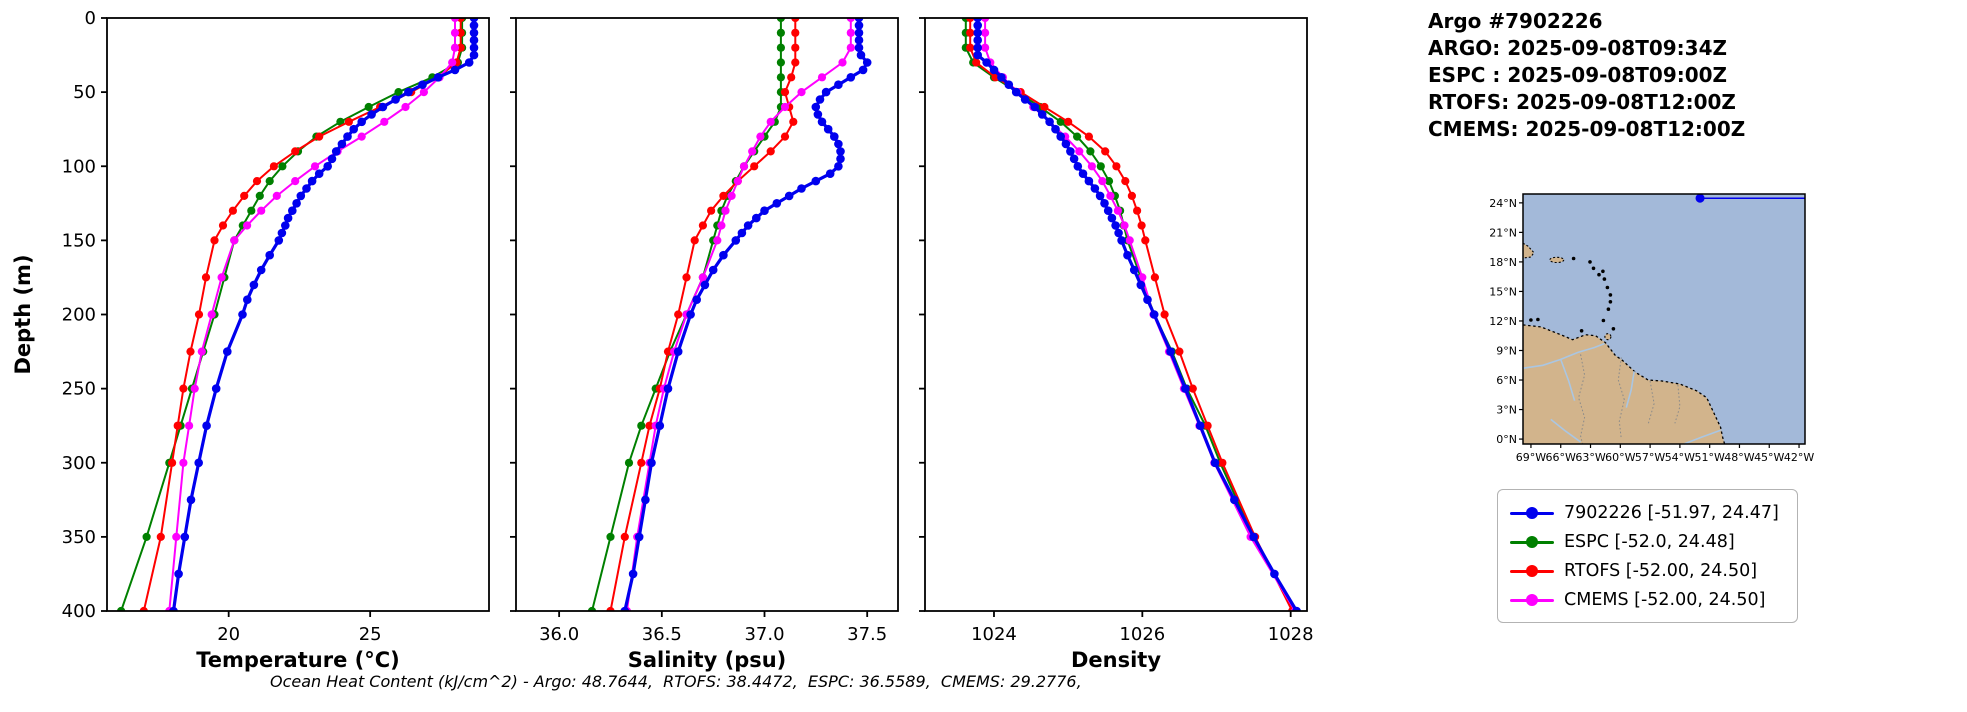 The image size is (1967, 712). Describe the element at coordinates (1503, 203) in the screenshot. I see `map-lat-label: 24°N` at that location.